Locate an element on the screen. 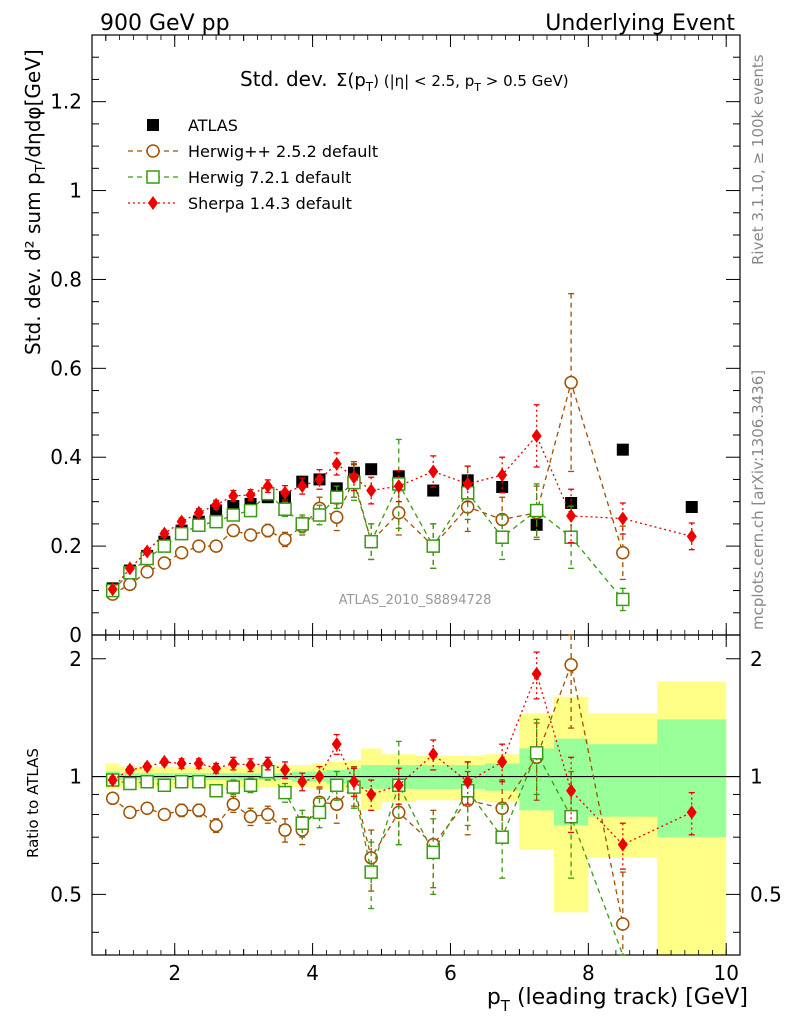  header-right: Underlying Event is located at coordinates (640, 23).